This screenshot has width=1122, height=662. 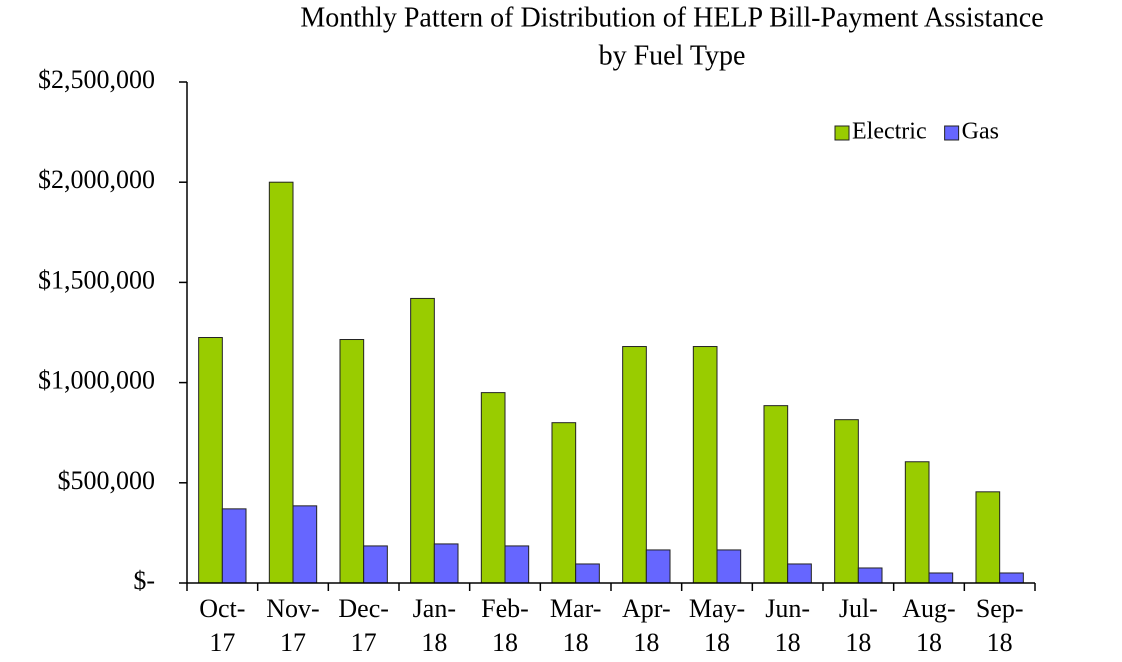 What do you see at coordinates (717, 608) in the screenshot?
I see `x-tick-label: May-` at bounding box center [717, 608].